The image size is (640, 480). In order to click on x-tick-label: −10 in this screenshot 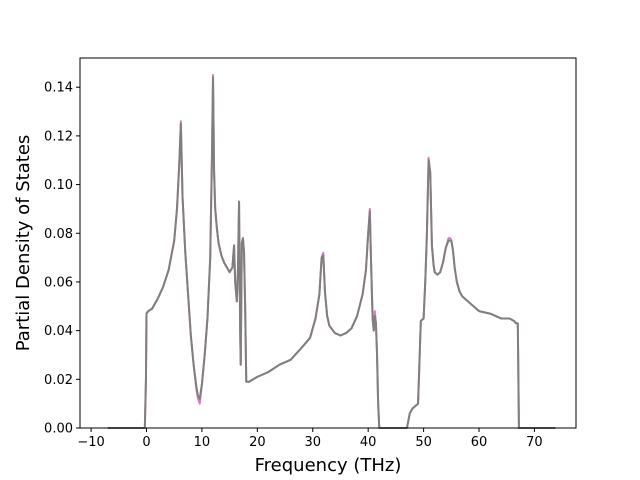, I will do `click(90, 442)`.